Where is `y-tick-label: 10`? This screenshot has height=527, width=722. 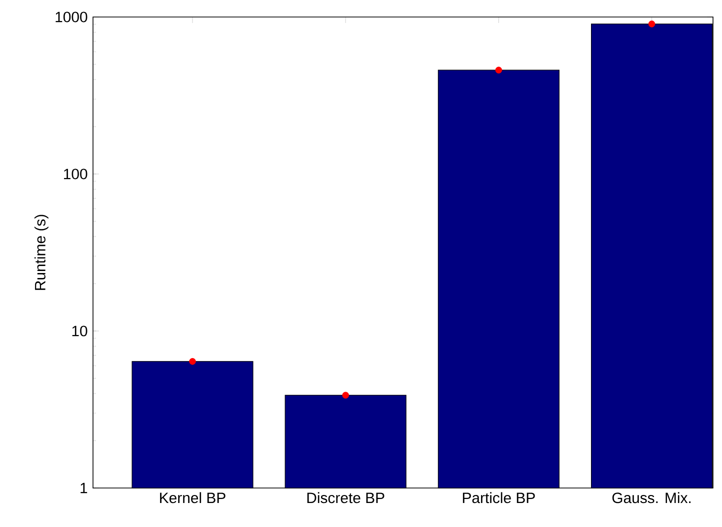 y-tick-label: 10 is located at coordinates (80, 331).